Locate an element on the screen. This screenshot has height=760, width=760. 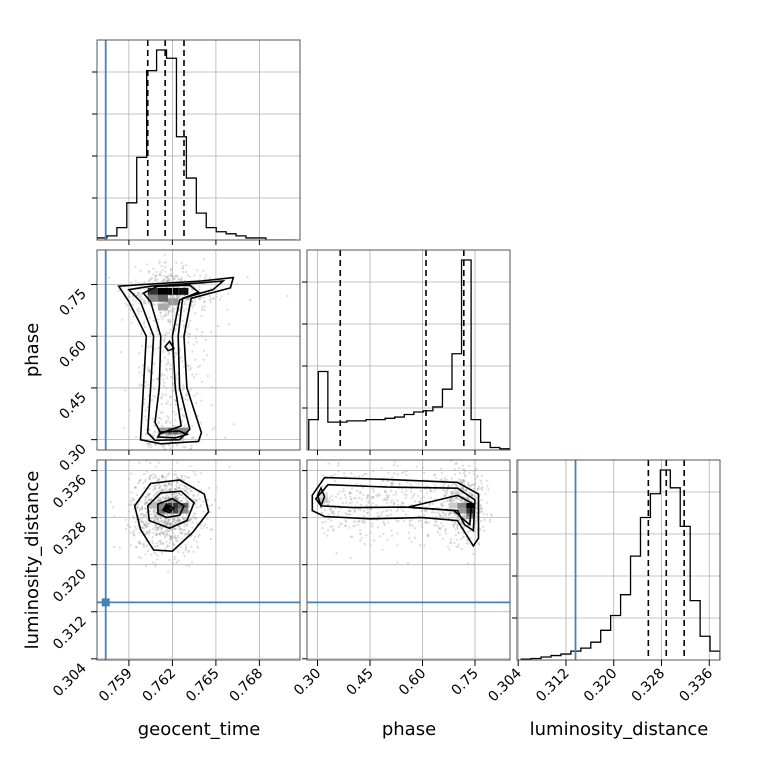
contour-island is located at coordinates (169, 346).